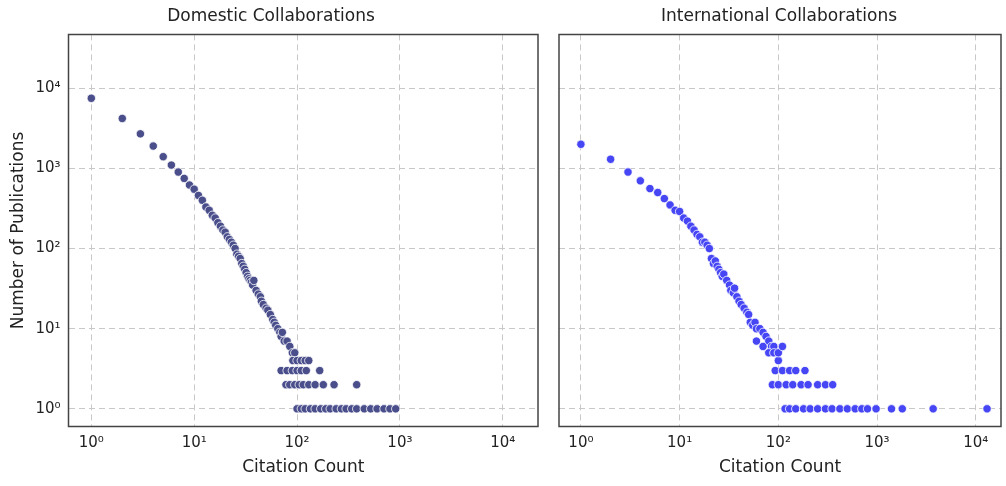  I want to click on chart-title: International Collaborations, so click(779, 14).